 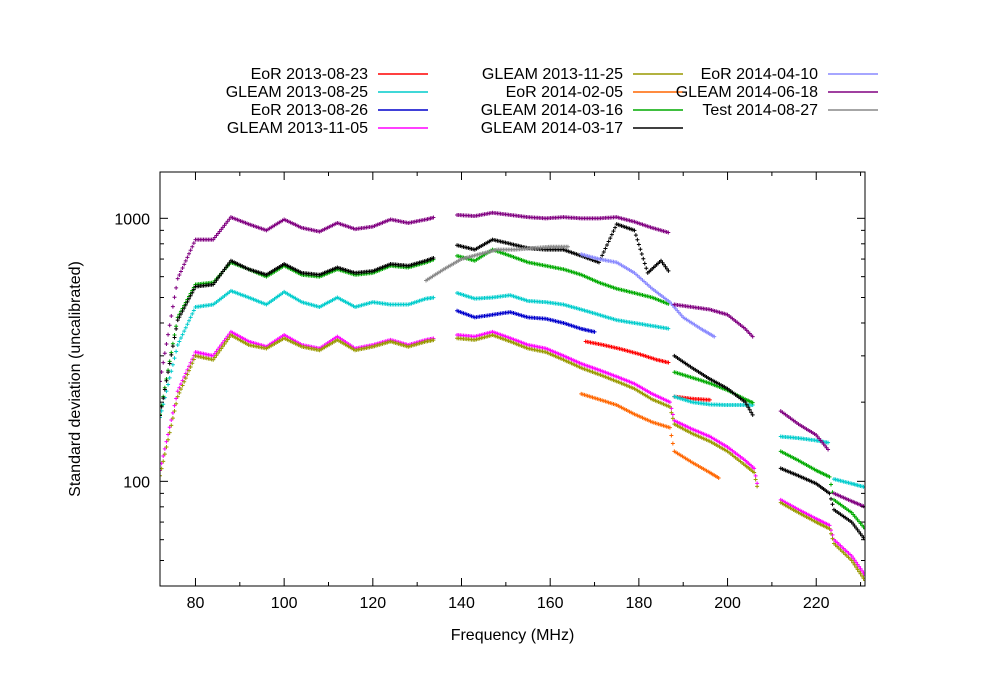 What do you see at coordinates (552, 128) in the screenshot?
I see `legend-label: GLEAM 2014-03-17` at bounding box center [552, 128].